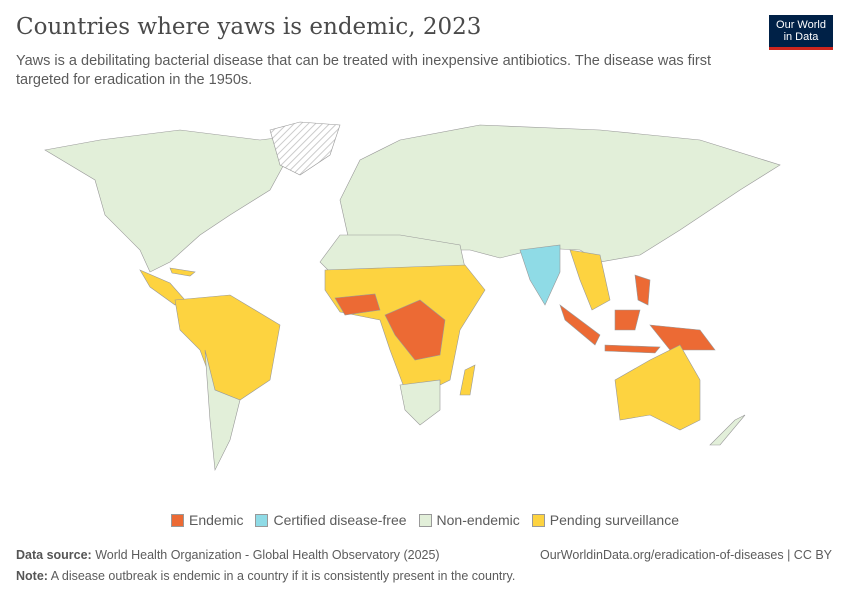  Describe the element at coordinates (415, 330) in the screenshot. I see `region-central-africa-endemic` at that location.